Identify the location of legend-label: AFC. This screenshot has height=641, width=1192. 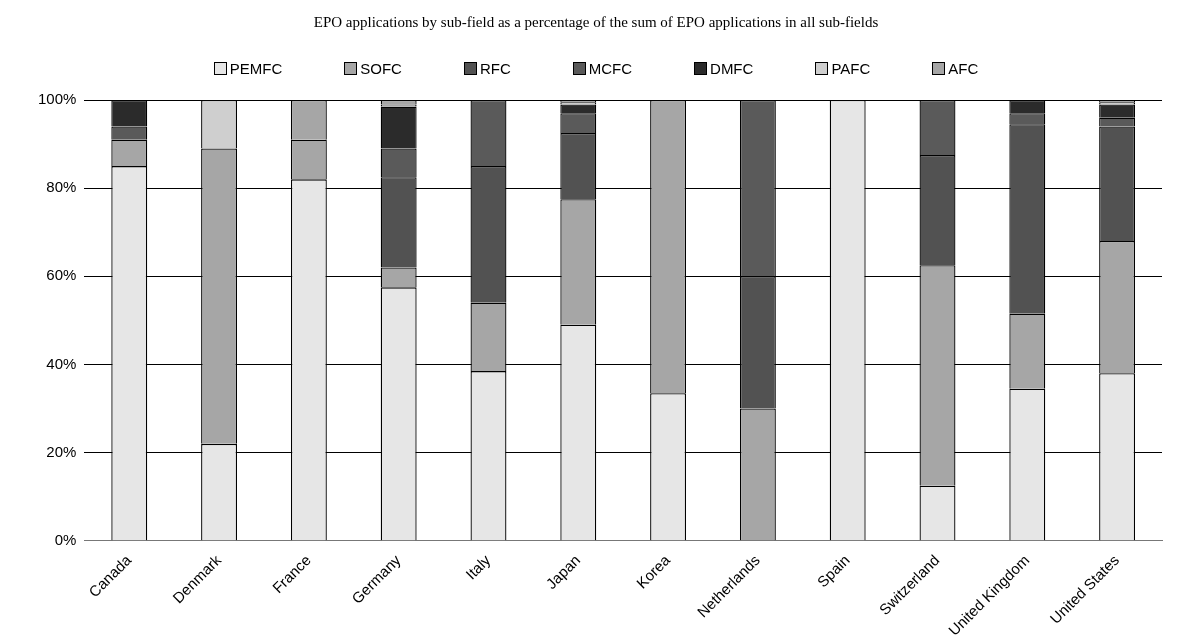
(963, 68).